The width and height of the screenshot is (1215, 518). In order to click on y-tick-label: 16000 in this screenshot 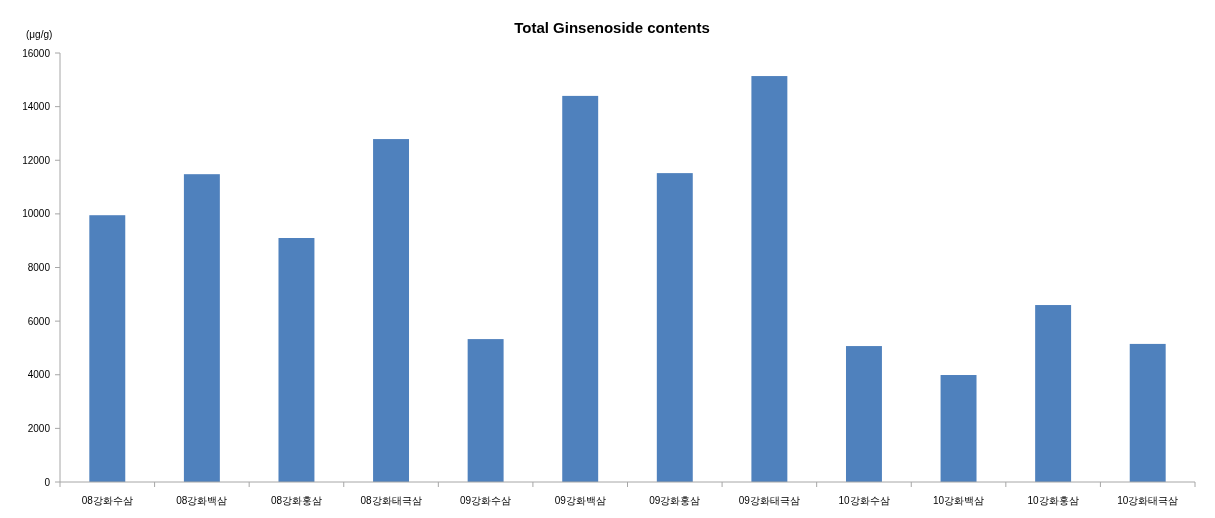, I will do `click(36, 53)`.